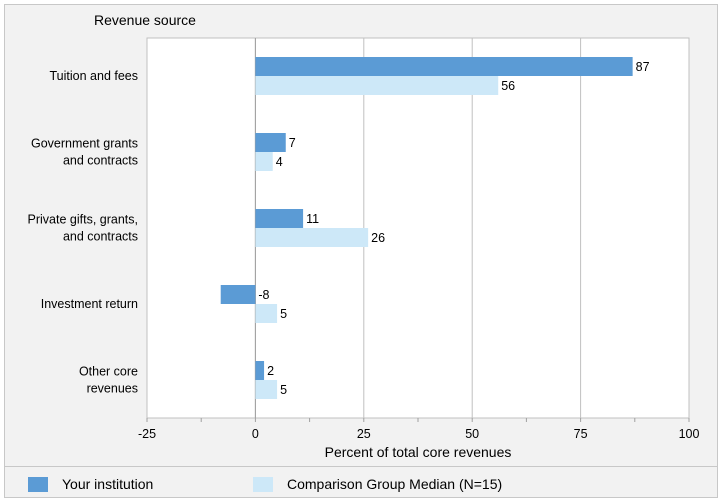 This screenshot has height=504, width=724. What do you see at coordinates (84, 152) in the screenshot?
I see `category-label: Government grants and contracts` at bounding box center [84, 152].